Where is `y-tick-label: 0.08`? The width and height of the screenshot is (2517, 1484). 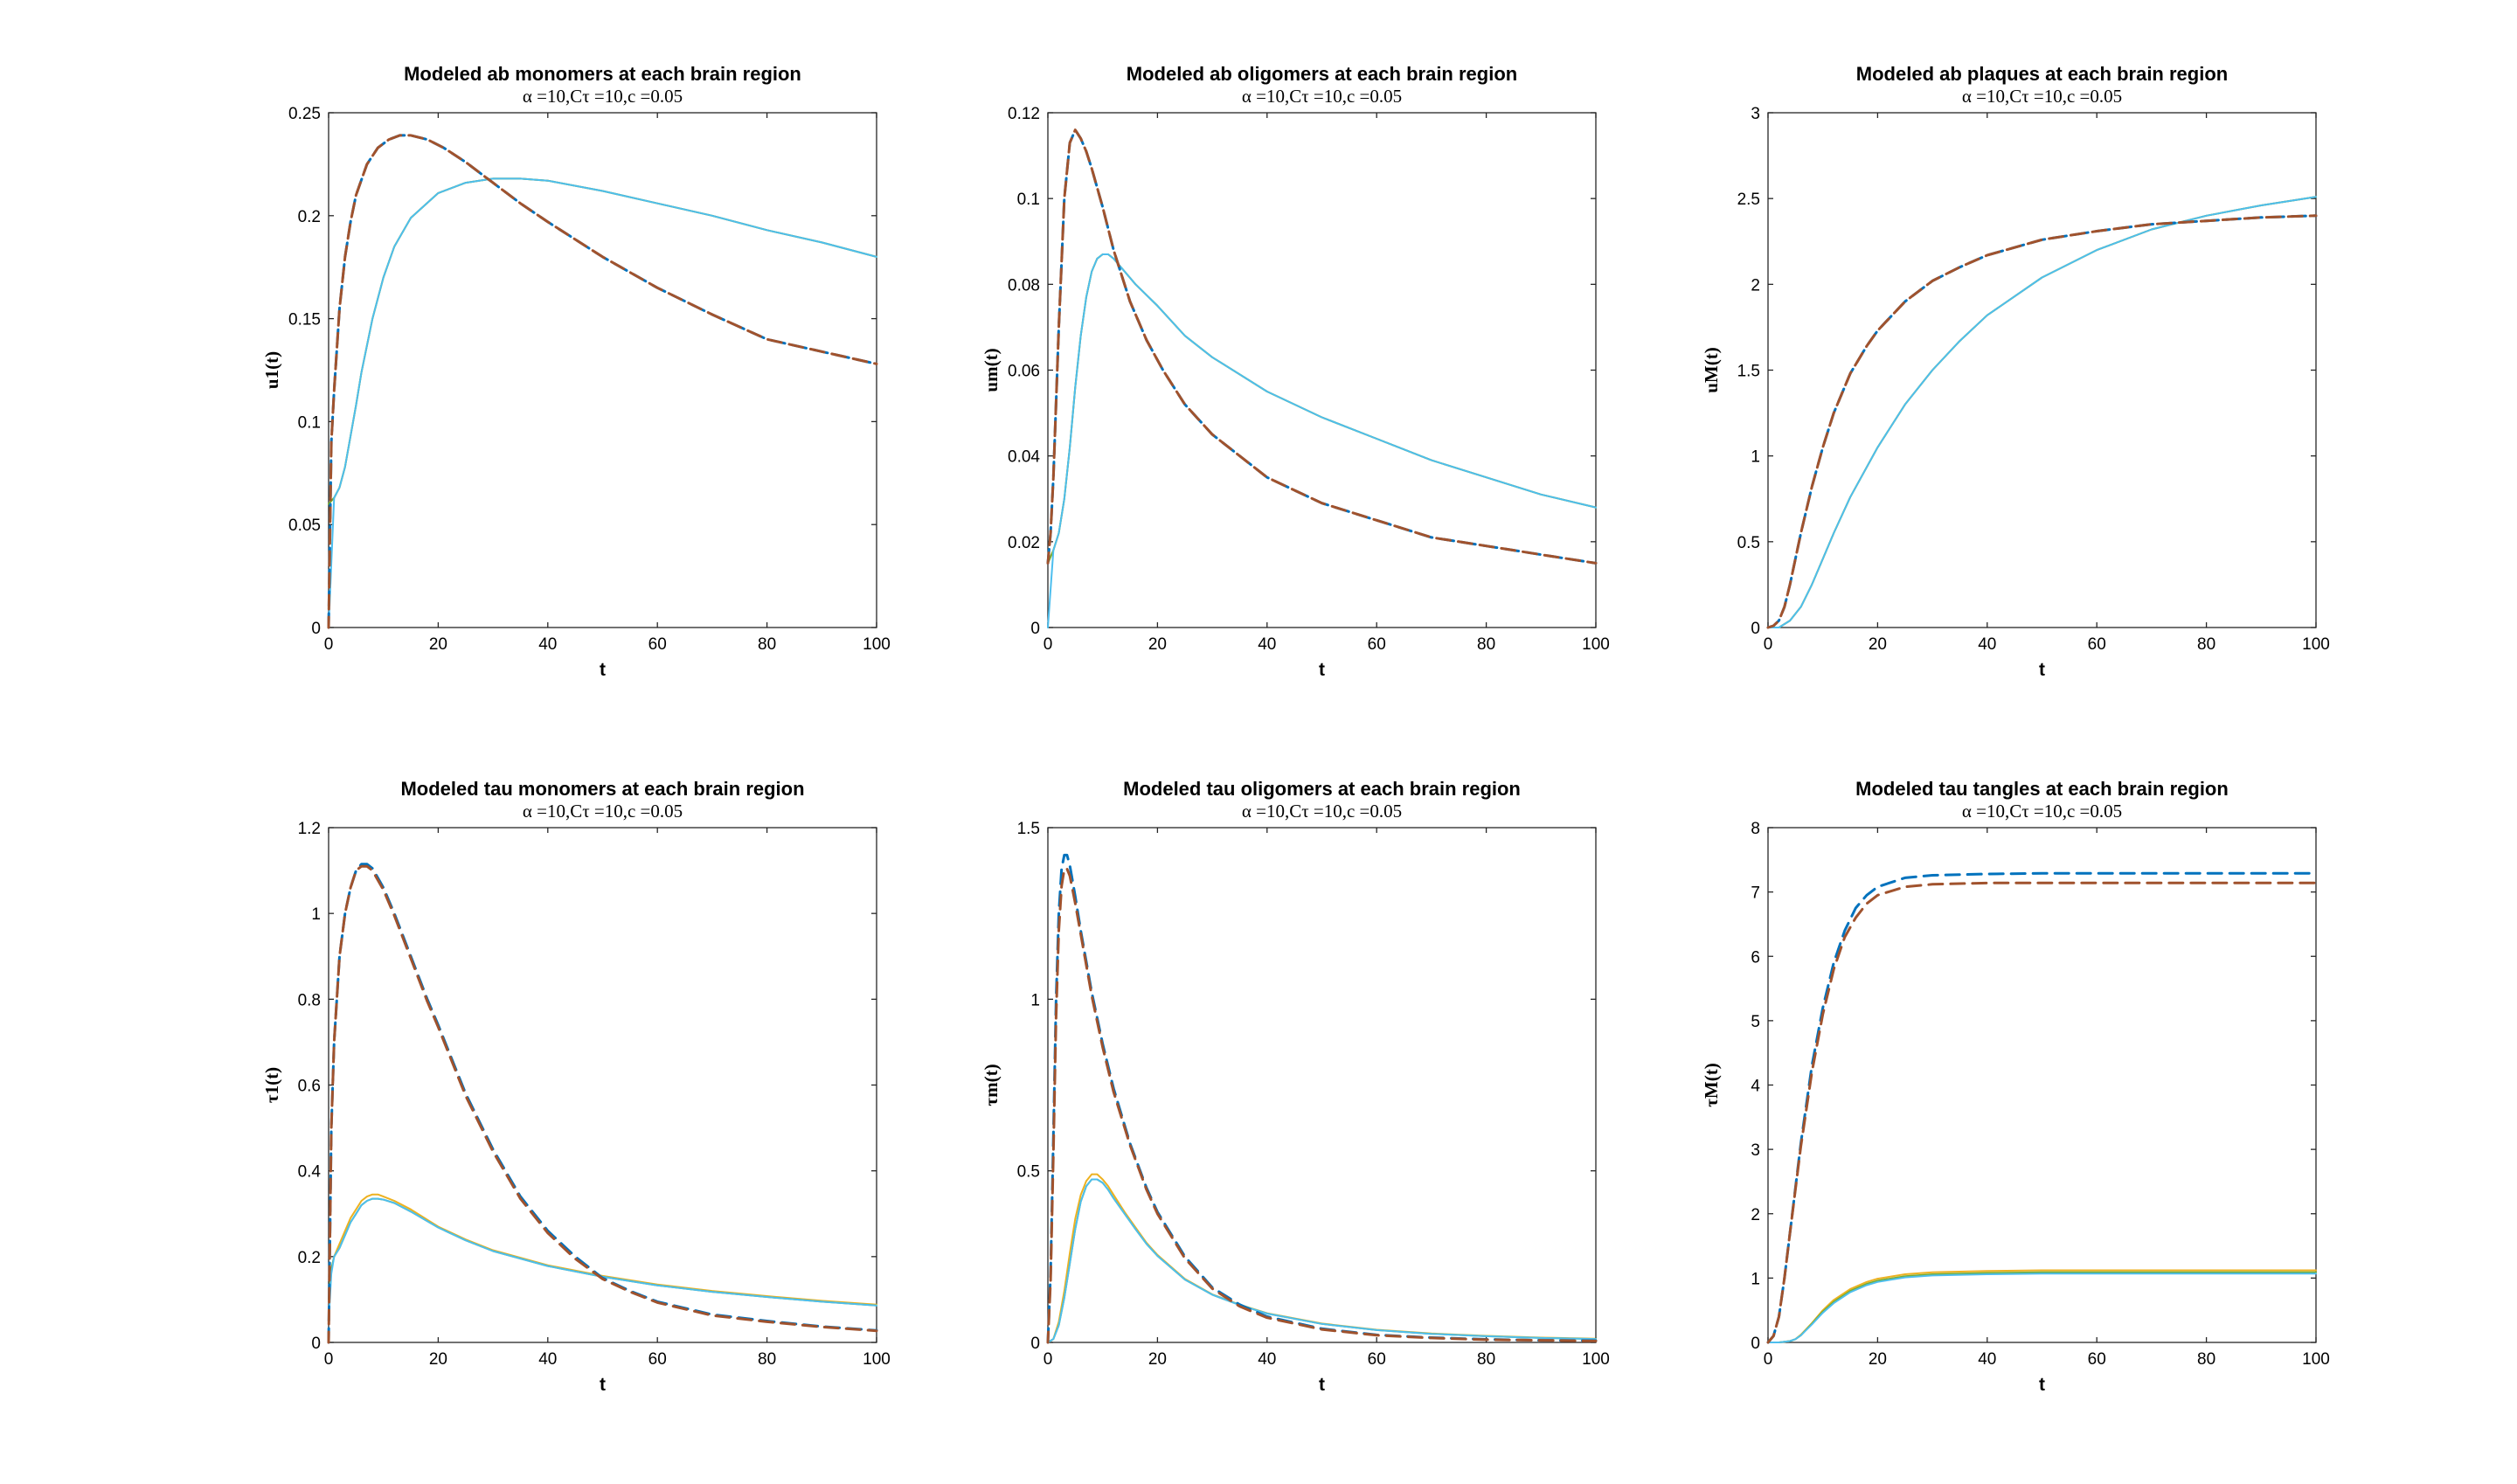
y-tick-label: 0.08 is located at coordinates (1024, 285).